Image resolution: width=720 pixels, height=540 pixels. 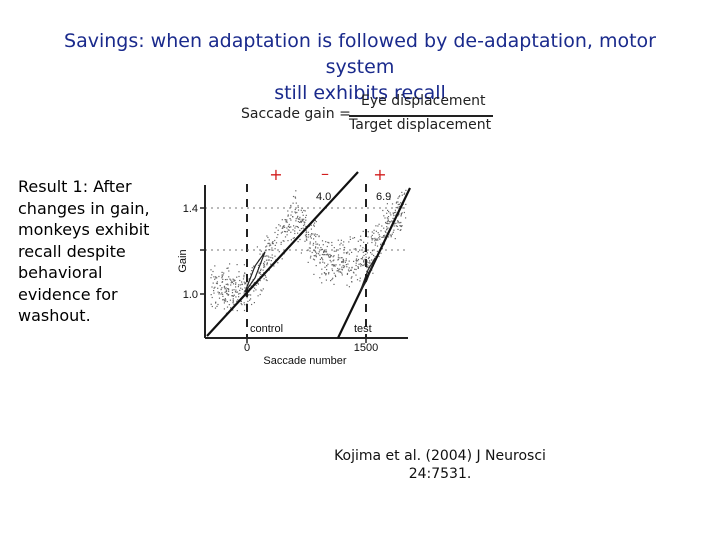 What do you see at coordinates (266, 329) in the screenshot?
I see `phase-label-control: control` at bounding box center [266, 329].